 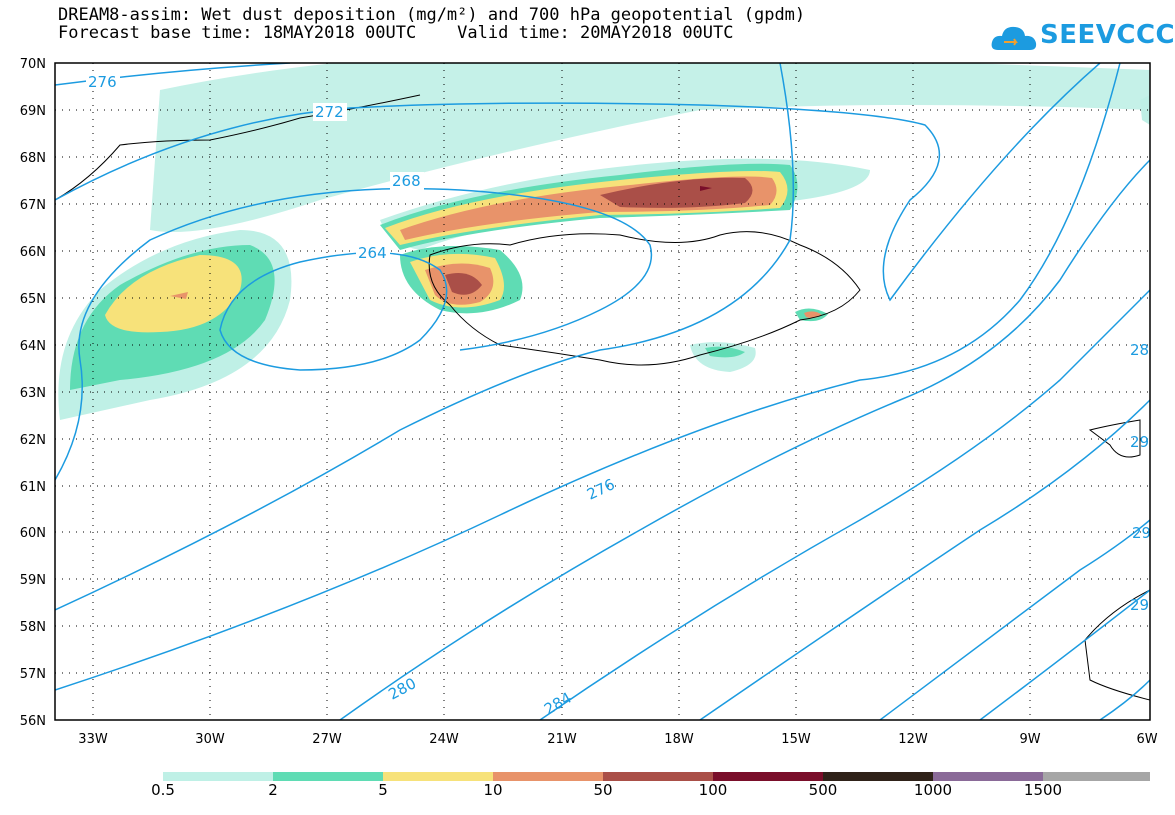 What do you see at coordinates (603, 790) in the screenshot?
I see `legend-label: 50` at bounding box center [603, 790].